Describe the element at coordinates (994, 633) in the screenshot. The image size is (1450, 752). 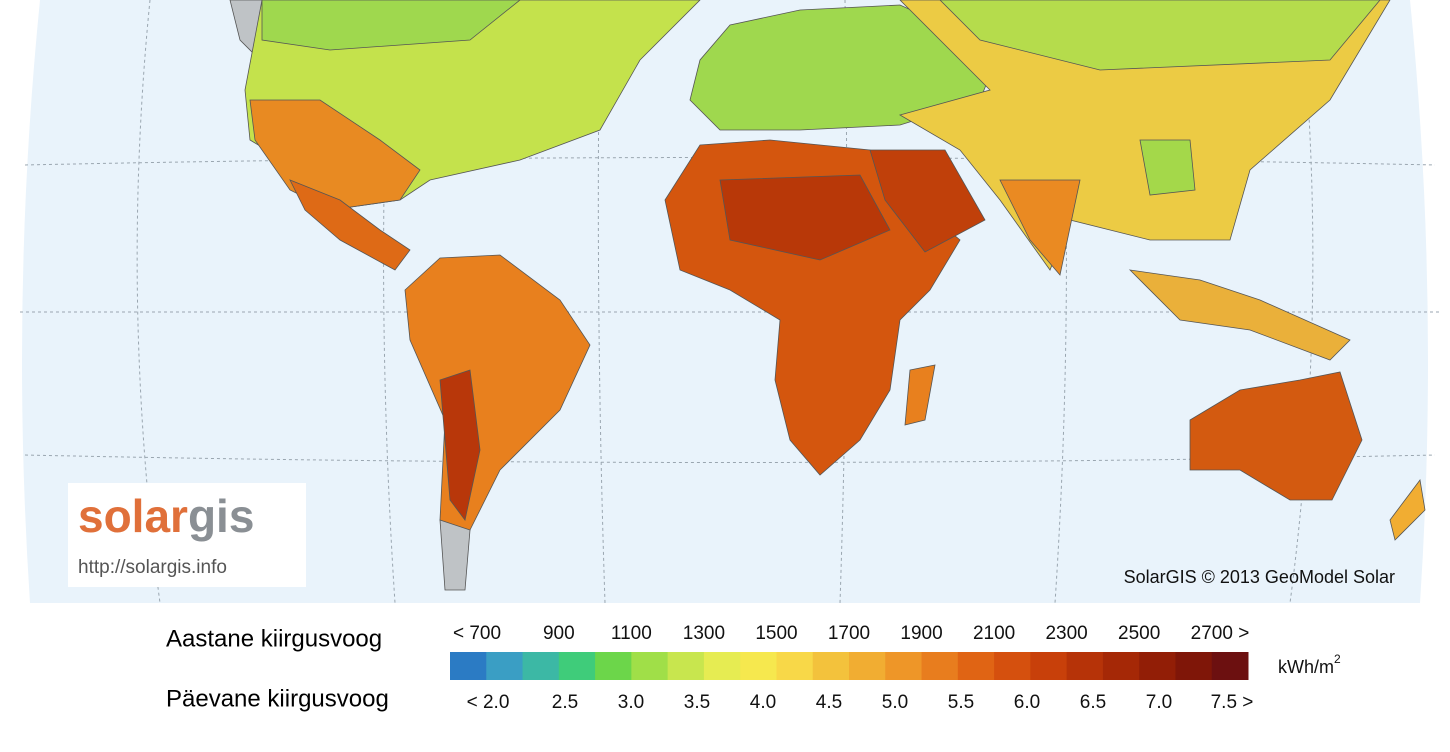
I see `annual-tick: 2100` at that location.